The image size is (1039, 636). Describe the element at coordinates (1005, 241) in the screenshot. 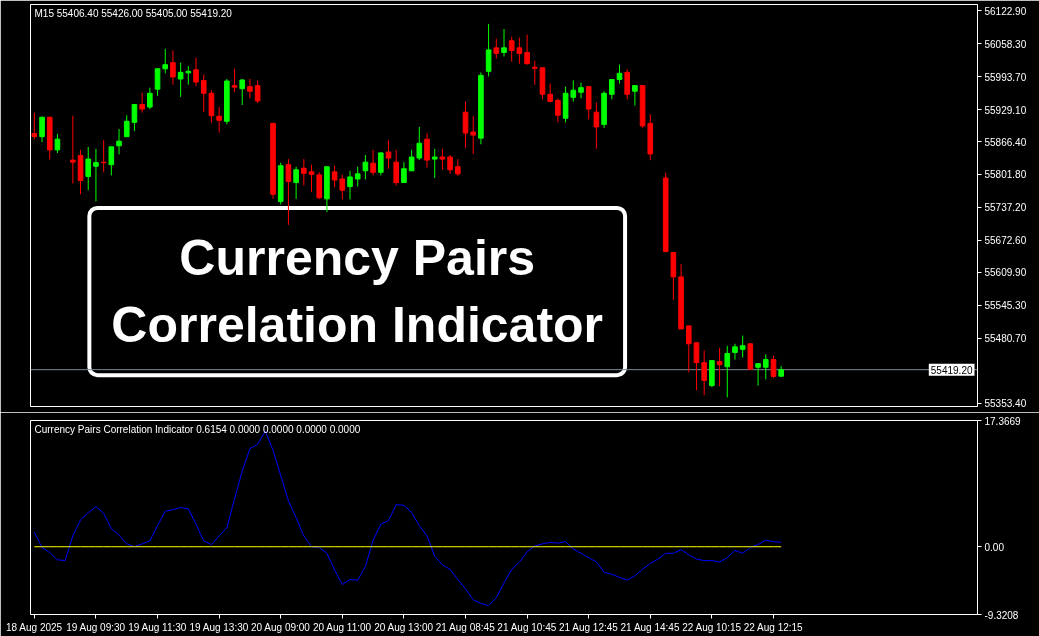

I see `y-tick-label: 55672.60` at that location.